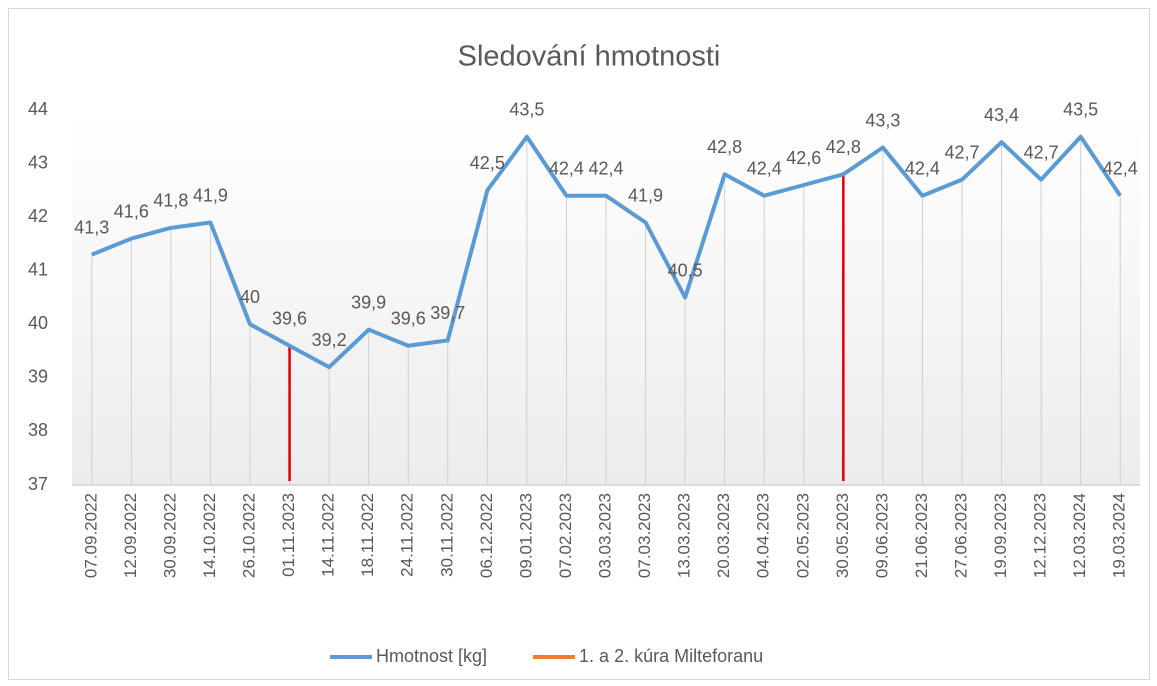 Image resolution: width=1157 pixels, height=686 pixels. I want to click on data-label: 41,3, so click(91, 227).